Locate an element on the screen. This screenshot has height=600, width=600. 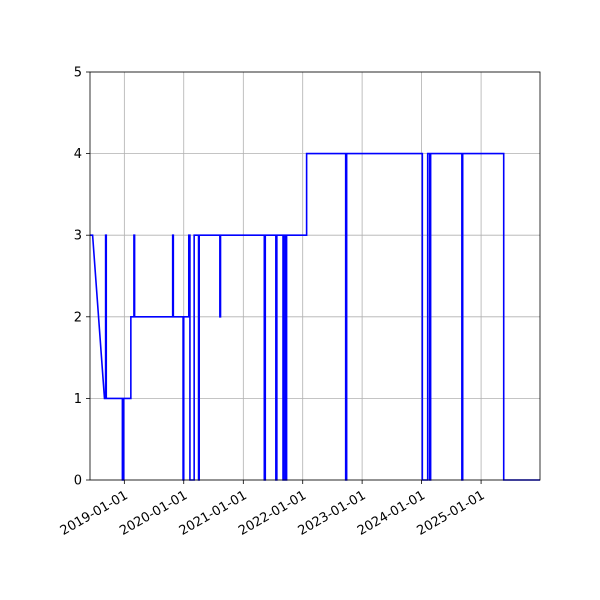
y-tick-label: 5 is located at coordinates (78, 73).